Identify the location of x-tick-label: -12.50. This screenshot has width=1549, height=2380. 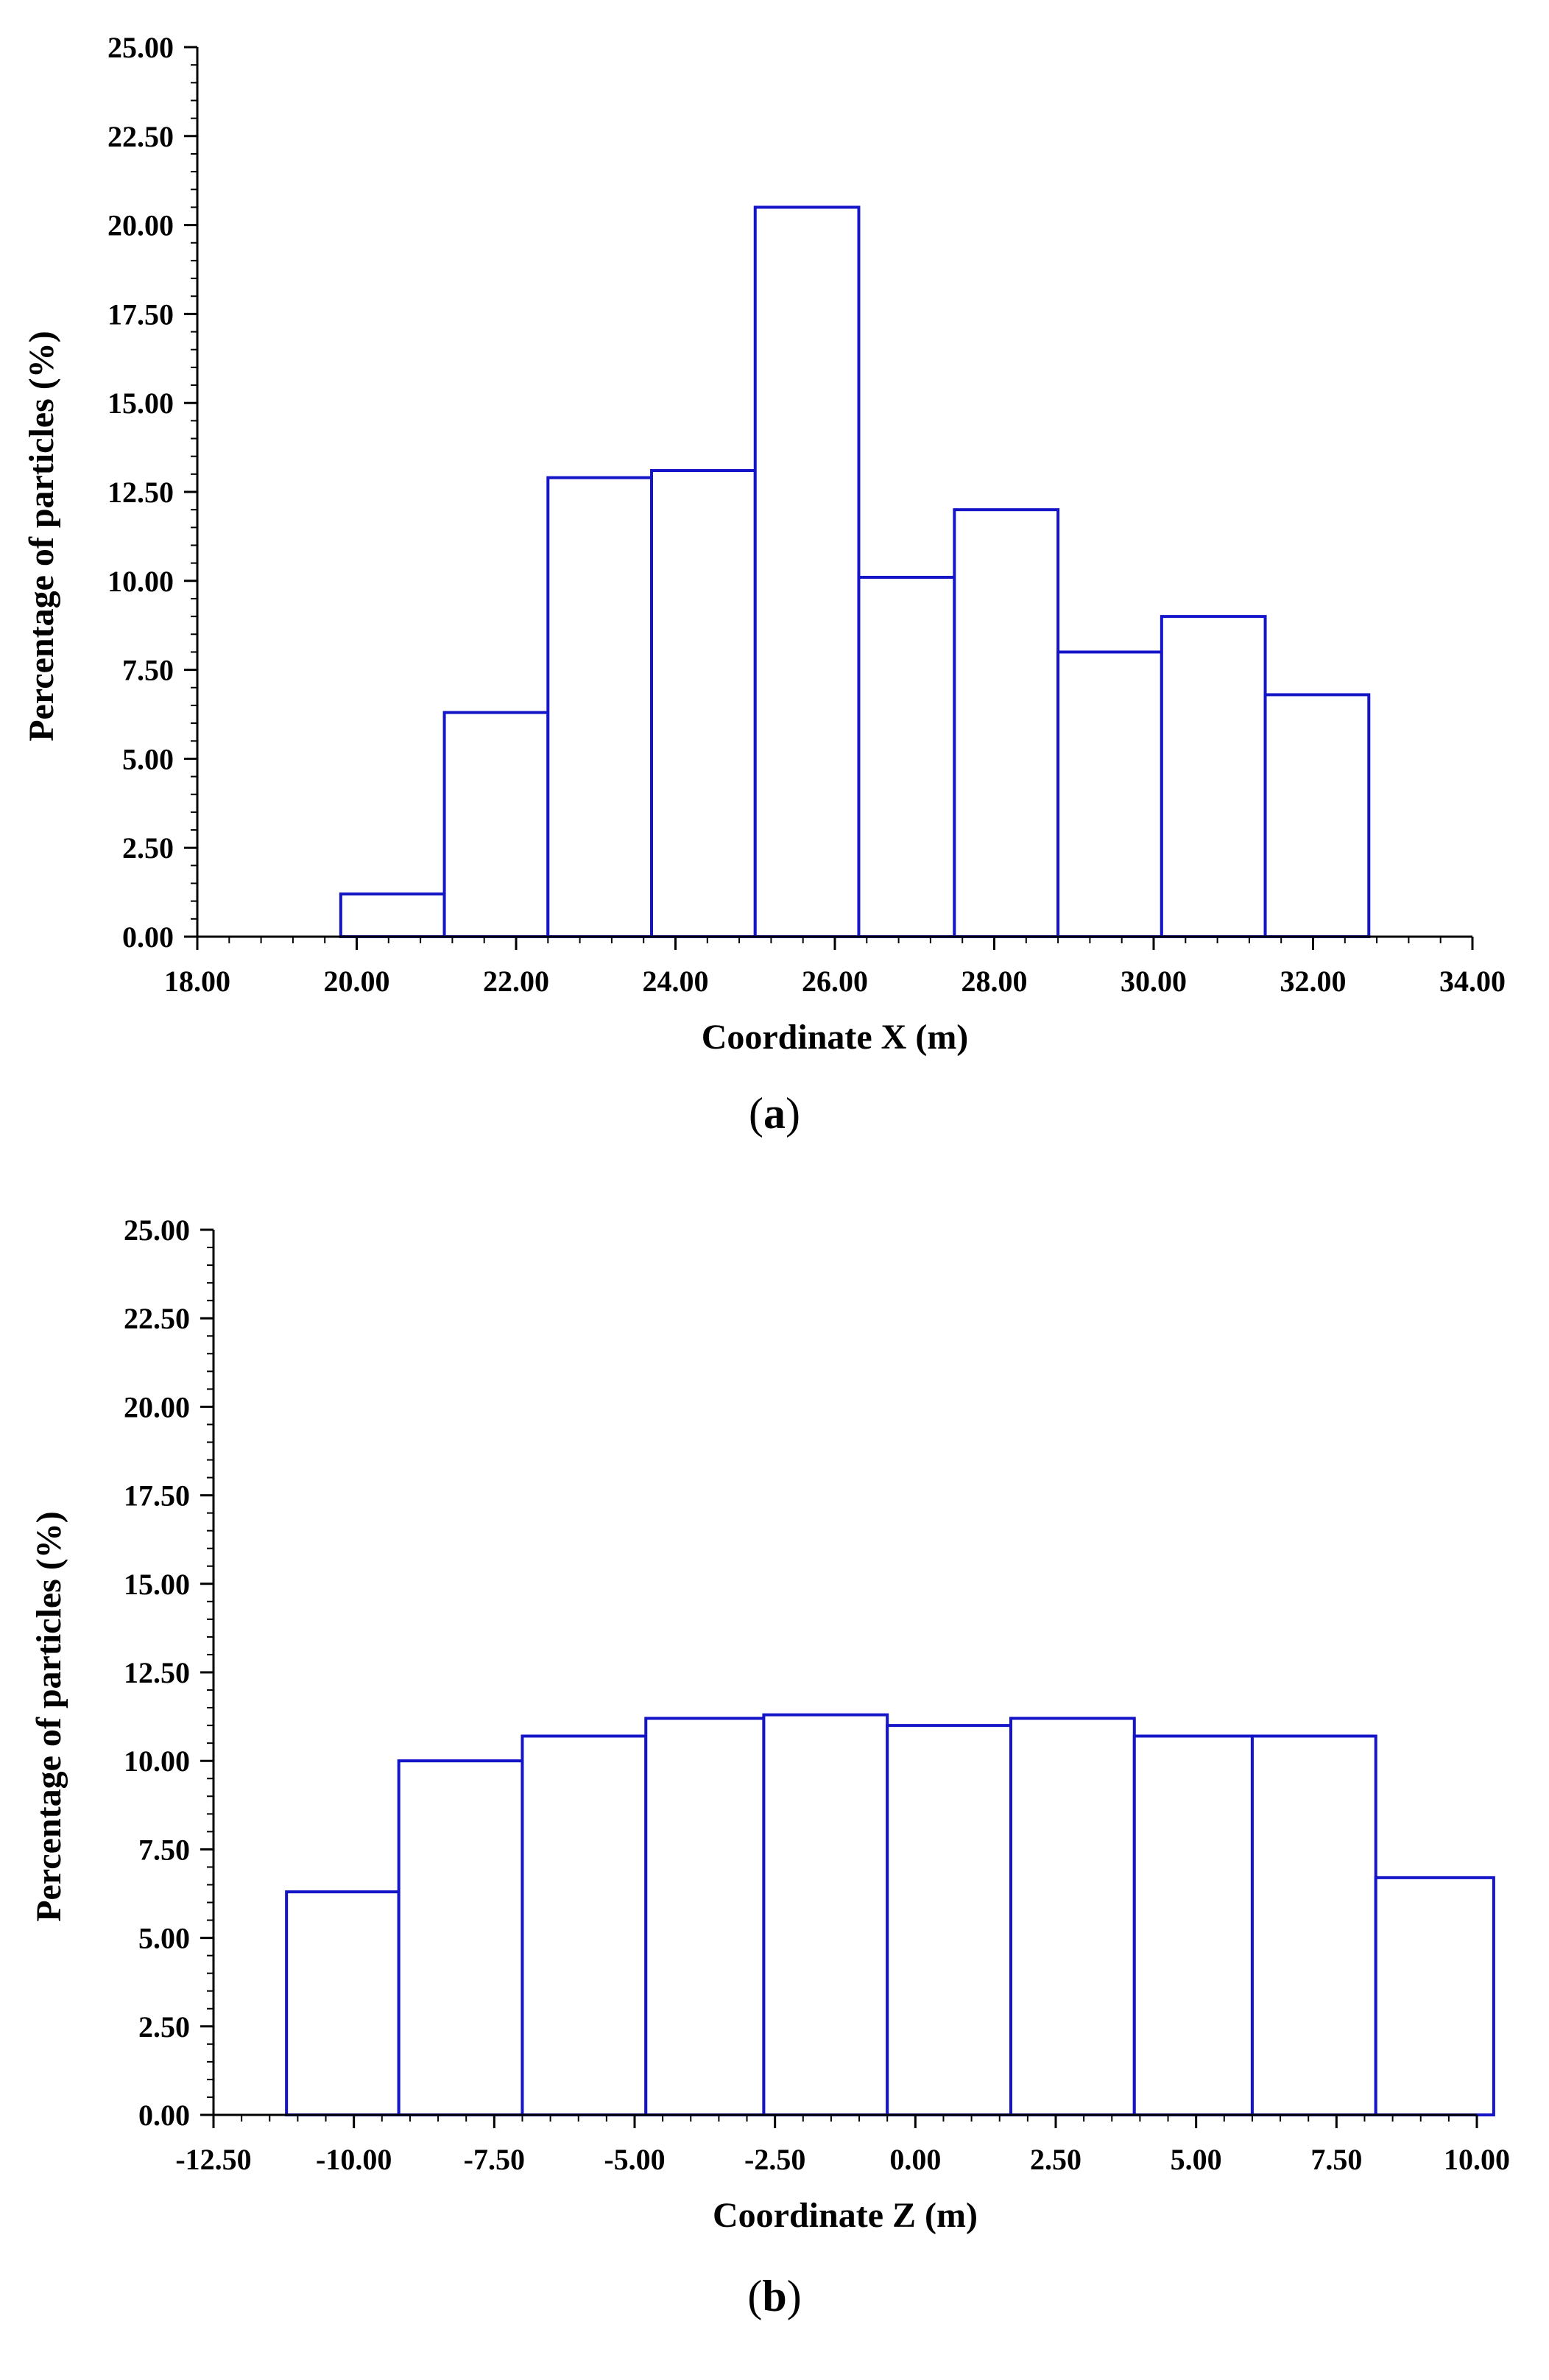
(213, 2159).